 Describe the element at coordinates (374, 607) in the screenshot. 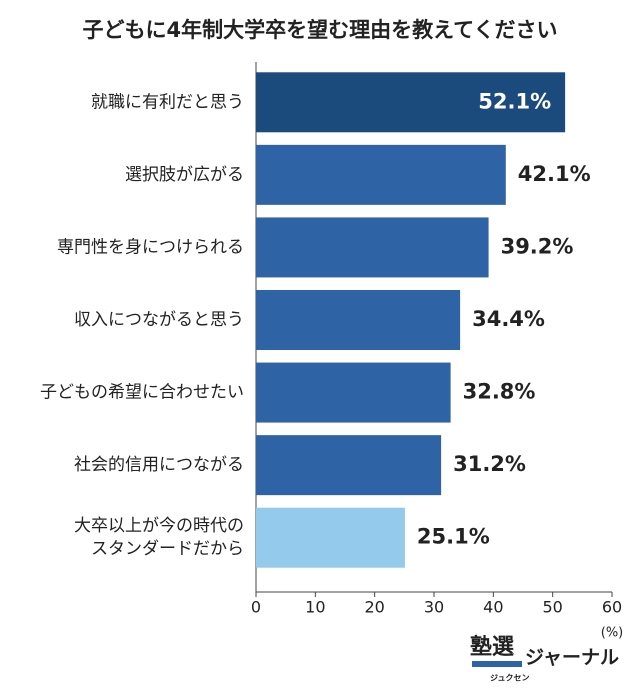

I see `x-tick-label: 20` at that location.